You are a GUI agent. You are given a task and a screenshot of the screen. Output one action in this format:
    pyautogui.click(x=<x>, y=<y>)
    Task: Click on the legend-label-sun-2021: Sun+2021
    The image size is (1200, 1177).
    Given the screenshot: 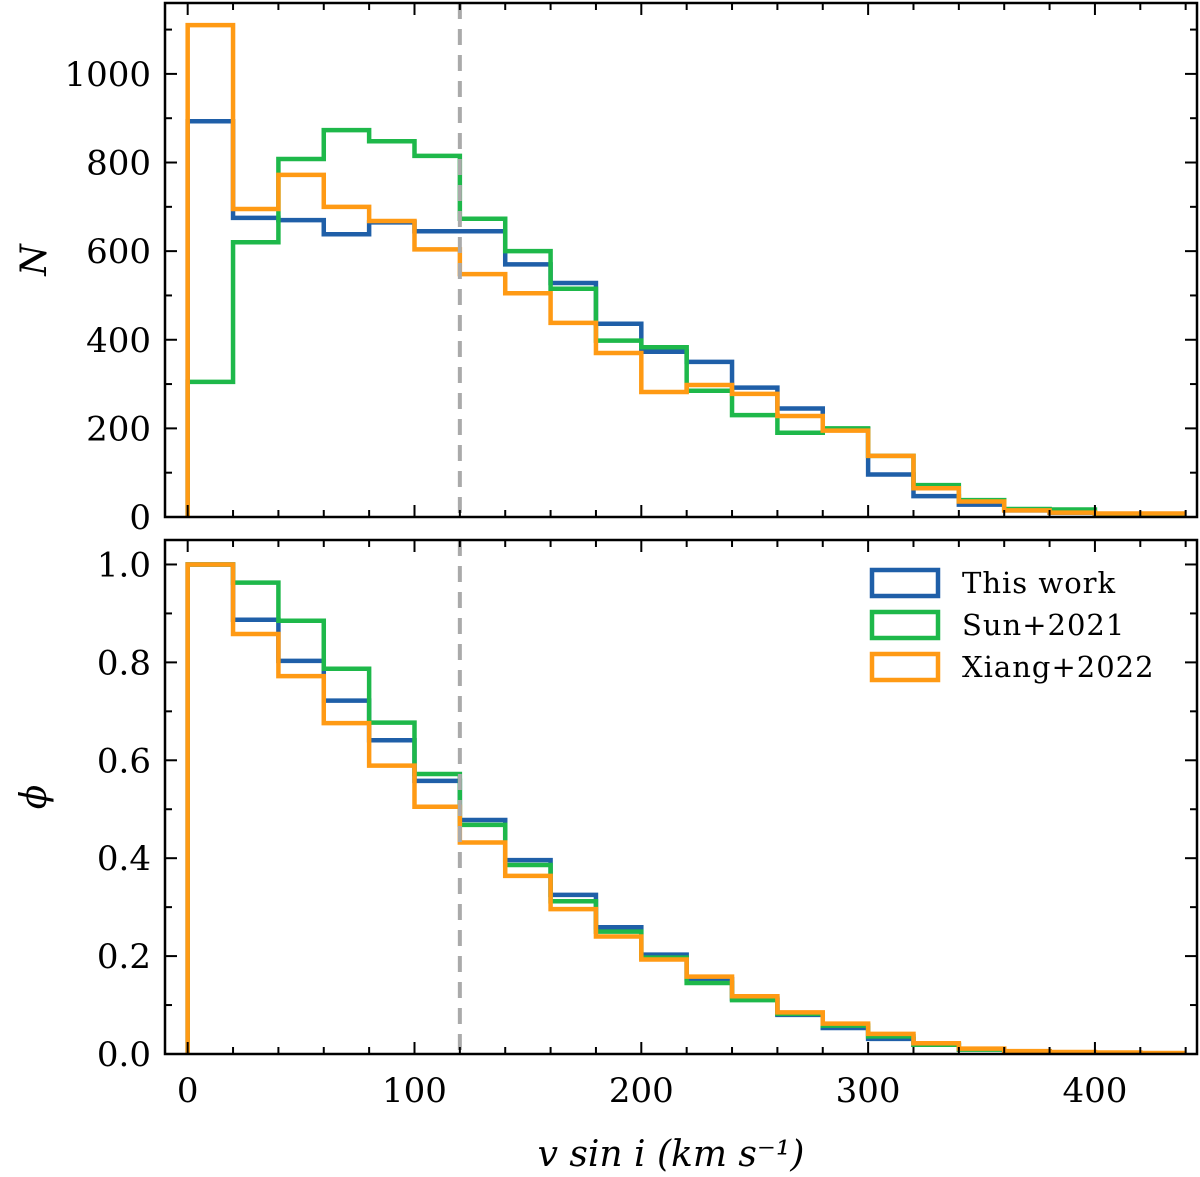 What is the action you would take?
    pyautogui.click(x=1043, y=625)
    